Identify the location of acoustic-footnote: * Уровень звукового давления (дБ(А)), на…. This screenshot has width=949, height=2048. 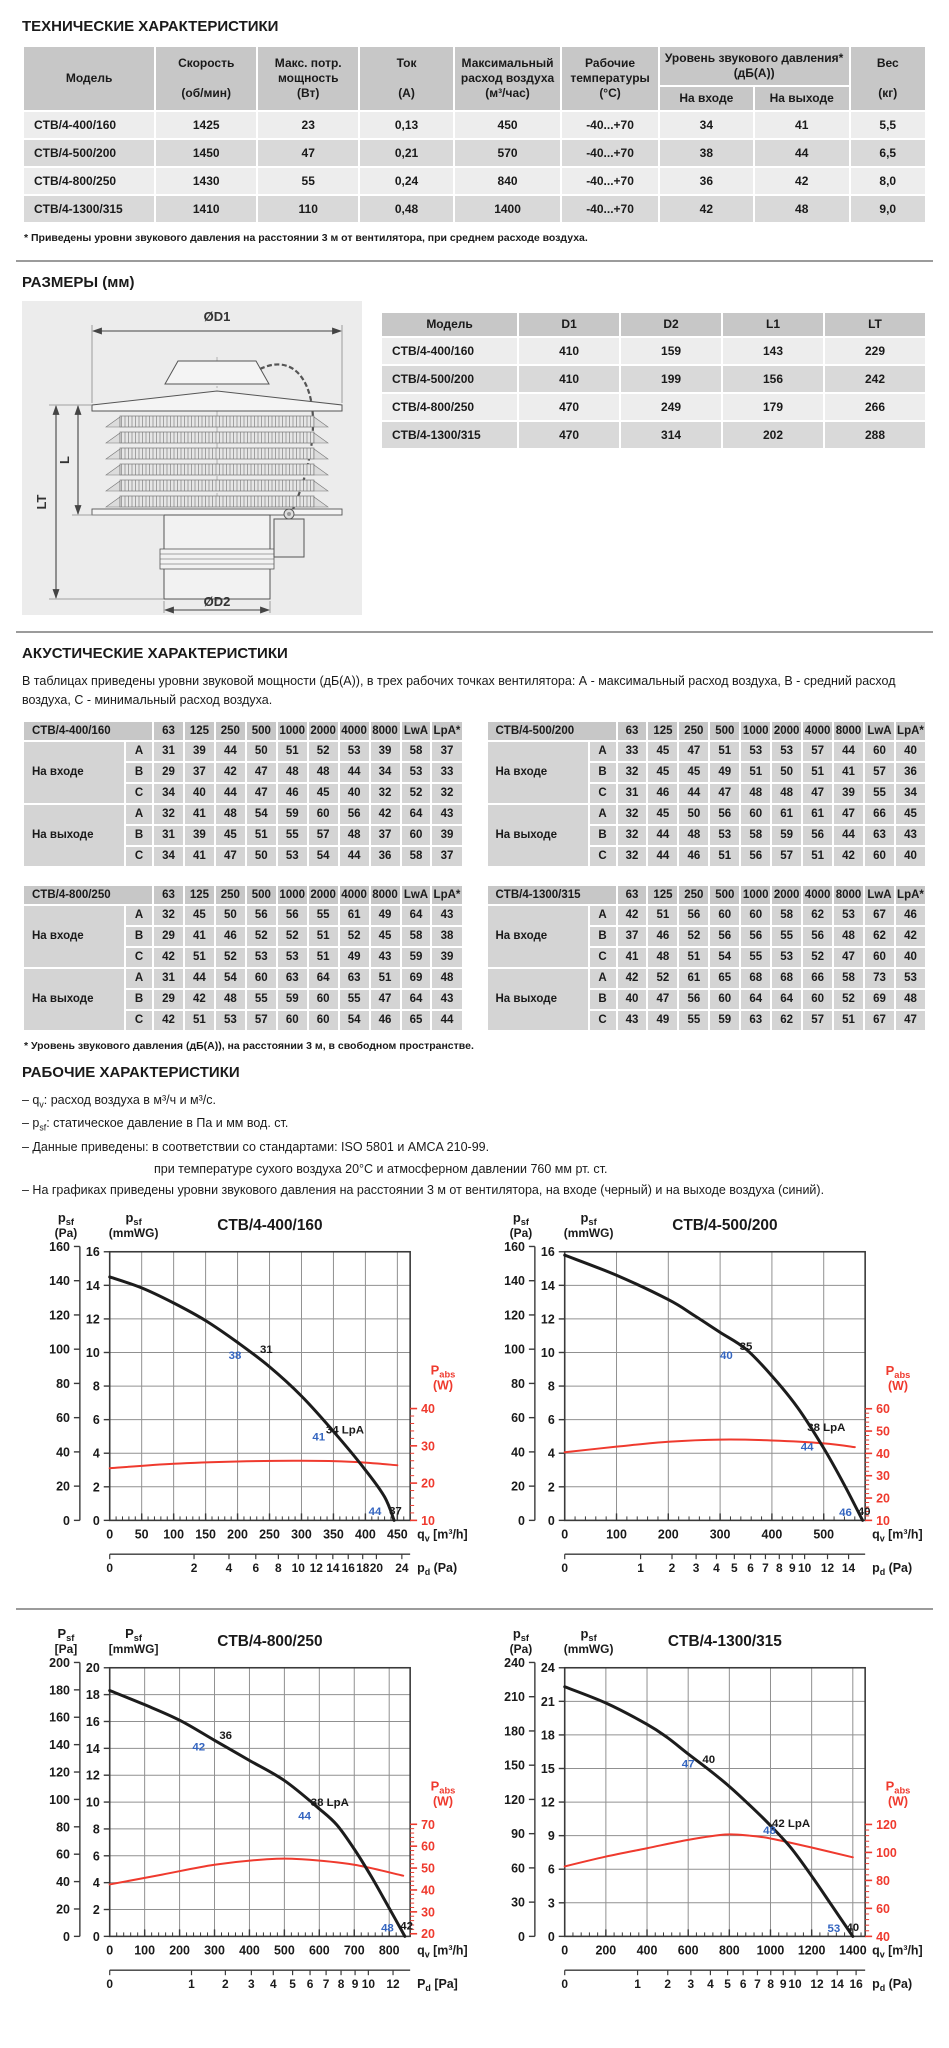
(249, 1045).